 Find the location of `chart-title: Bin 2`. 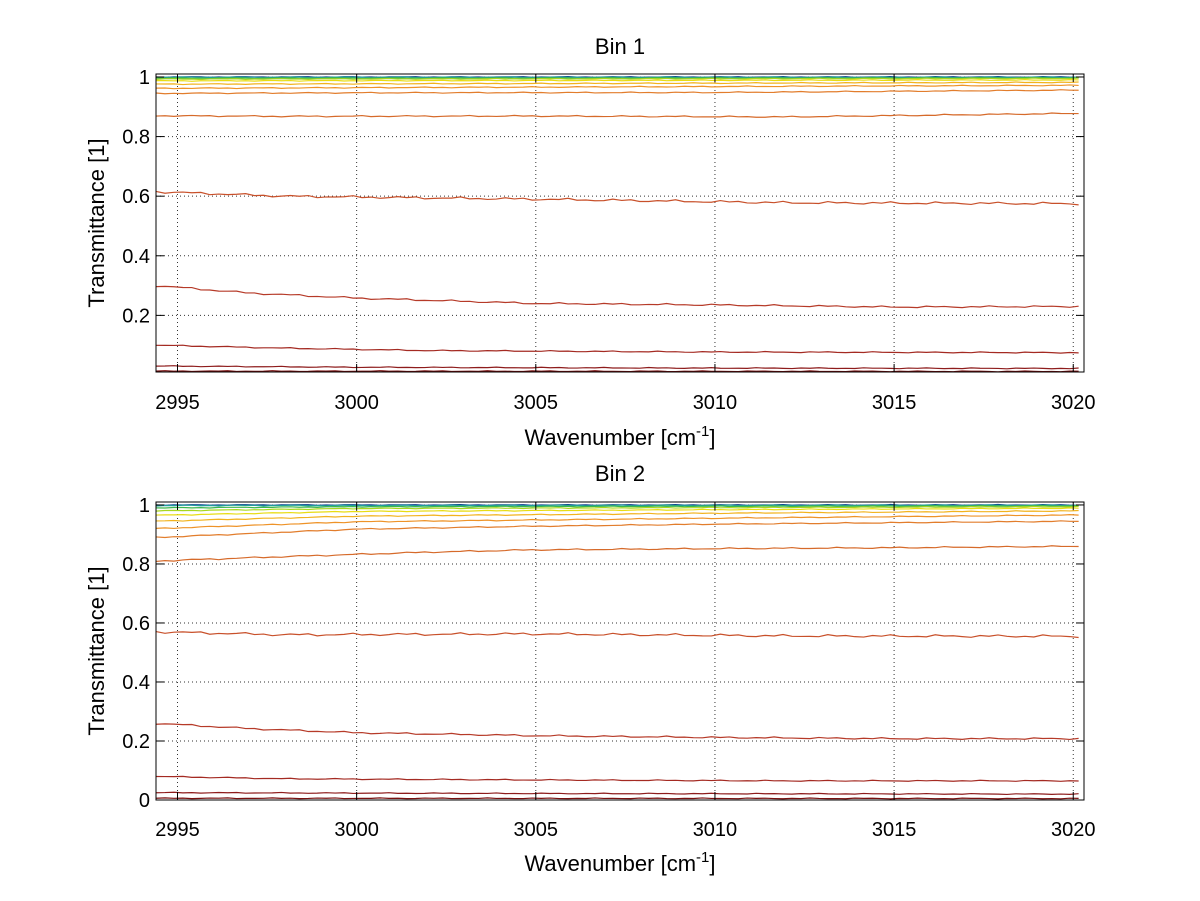

chart-title: Bin 2 is located at coordinates (620, 473).